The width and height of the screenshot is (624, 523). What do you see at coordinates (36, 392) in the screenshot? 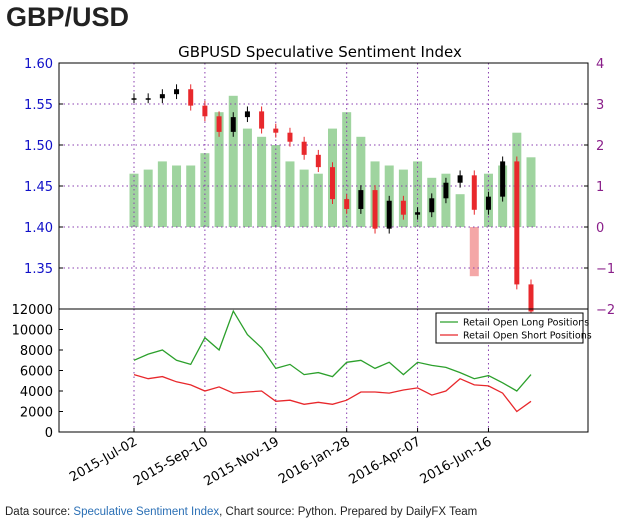
I see `positions-tick-label: 4000` at bounding box center [36, 392].